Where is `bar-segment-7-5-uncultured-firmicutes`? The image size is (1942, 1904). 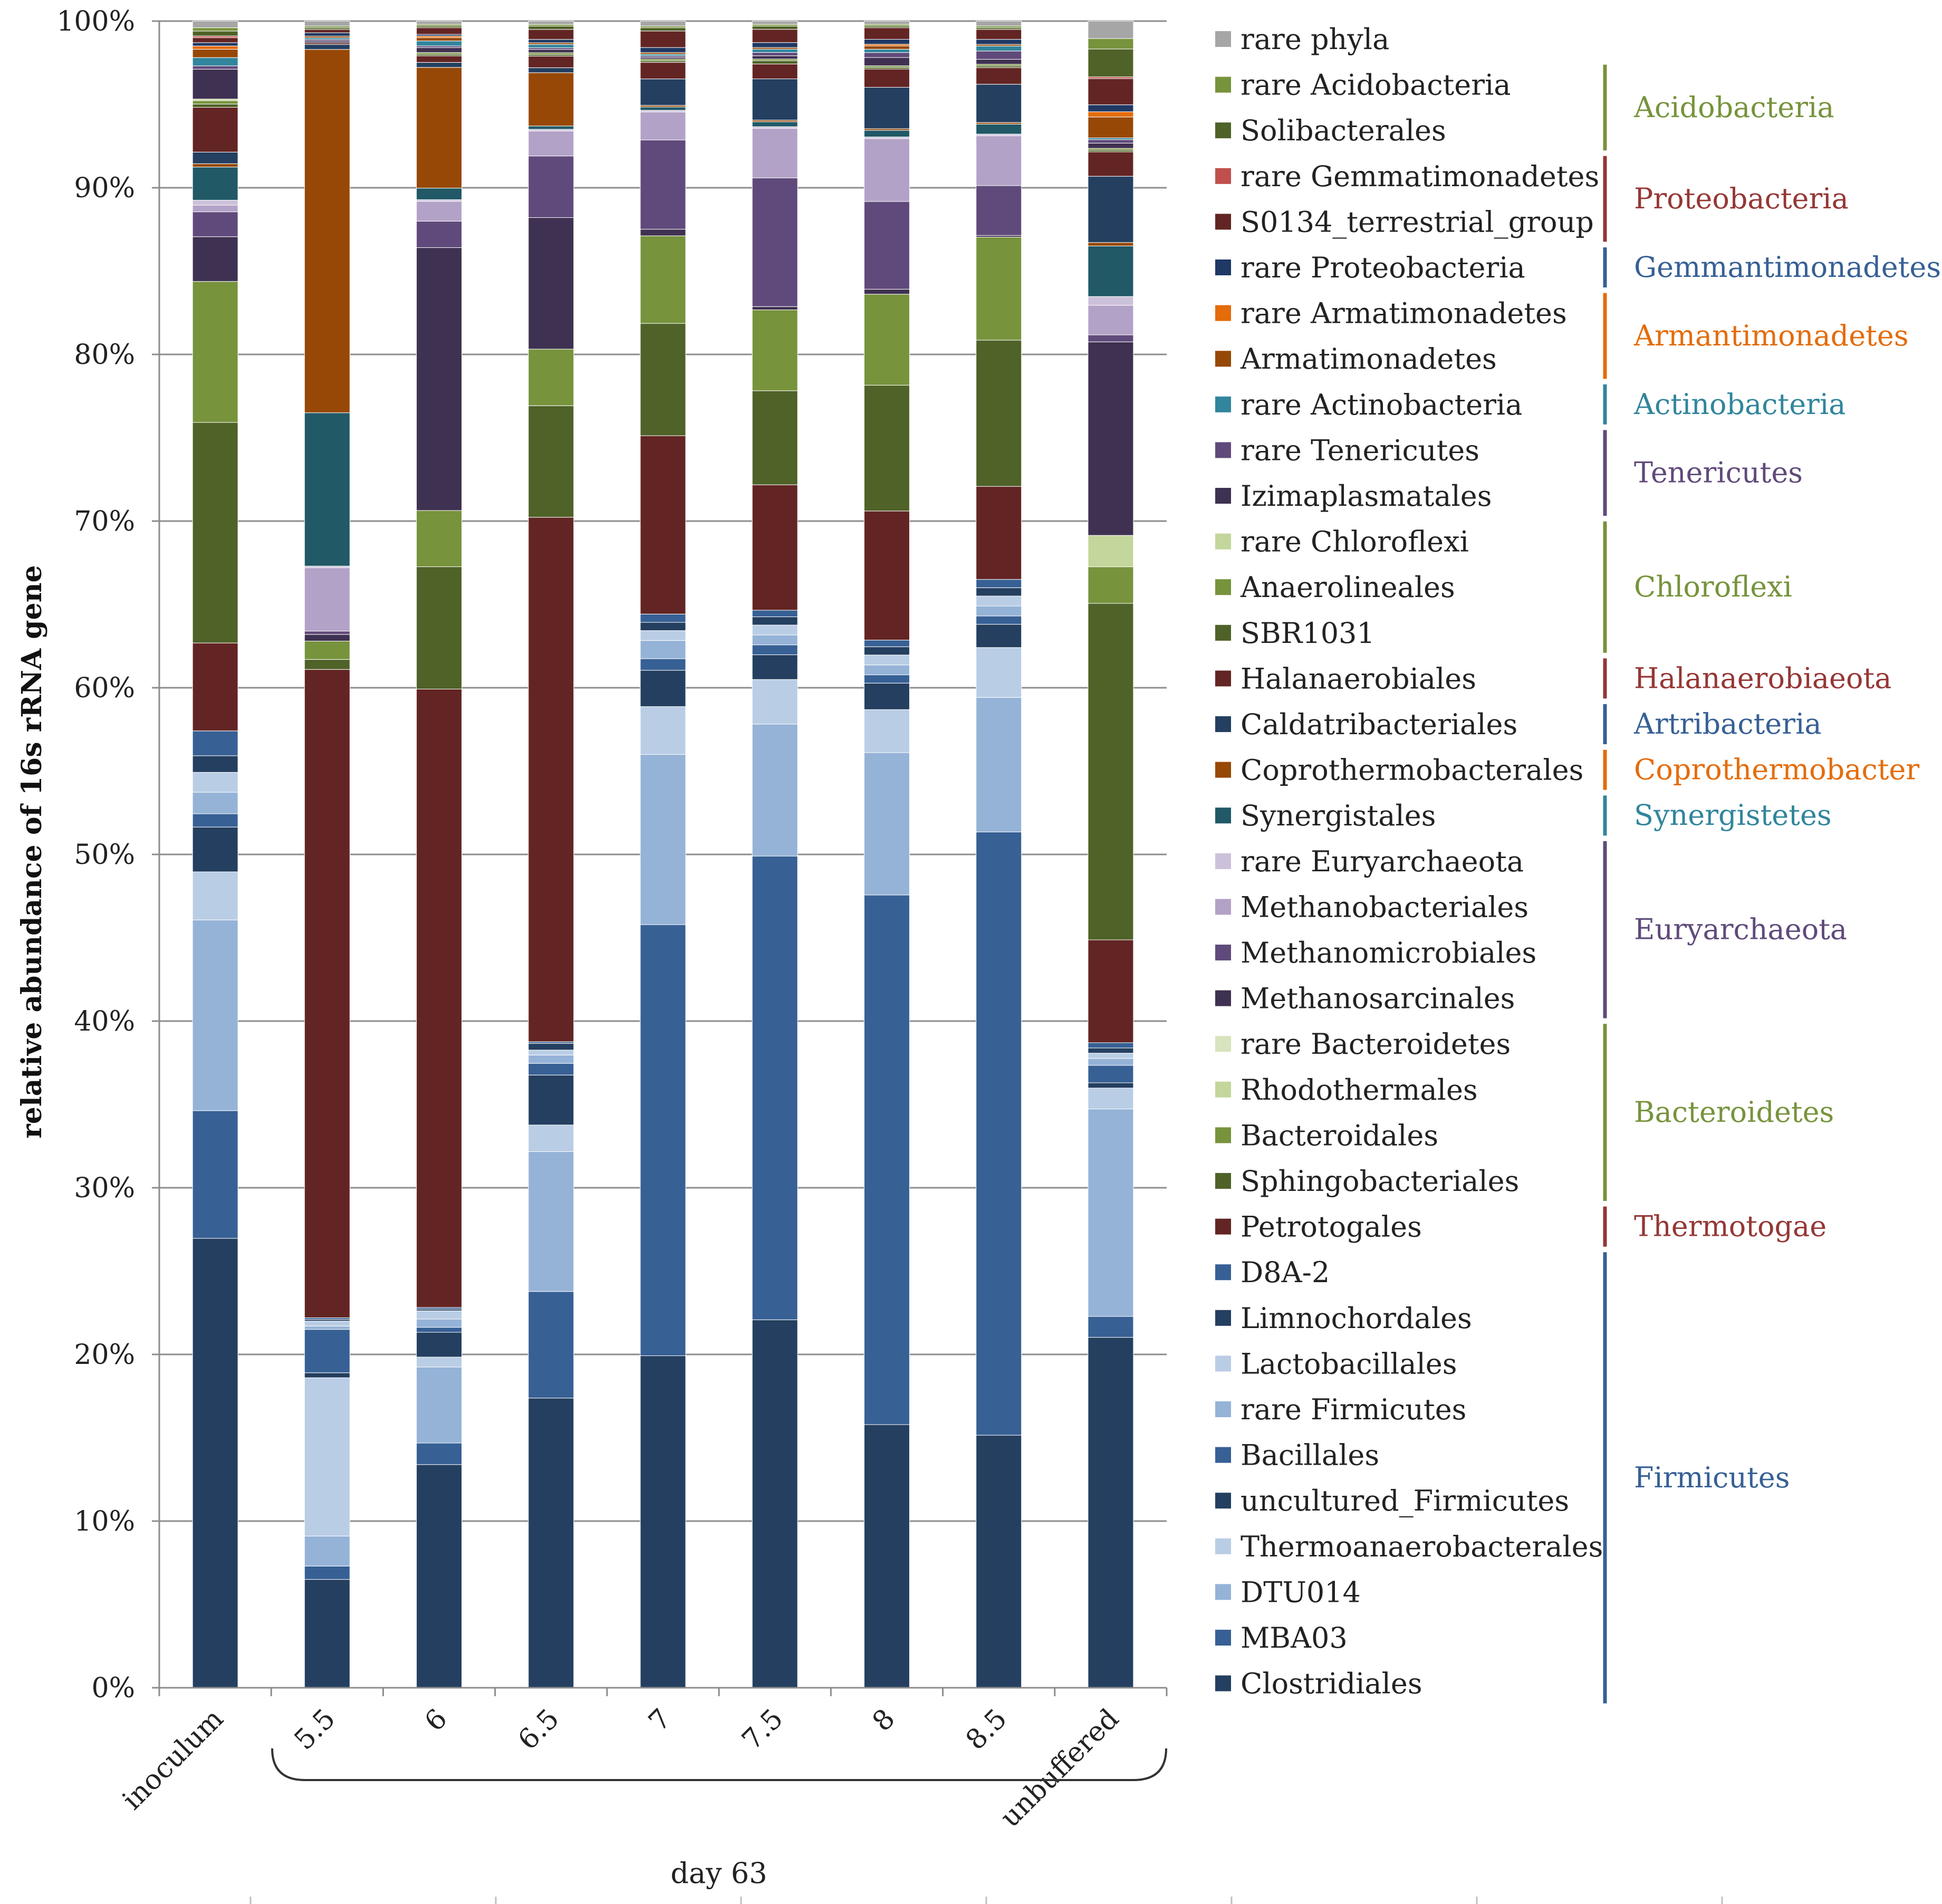
bar-segment-7-5-uncultured-firmicutes is located at coordinates (775, 667).